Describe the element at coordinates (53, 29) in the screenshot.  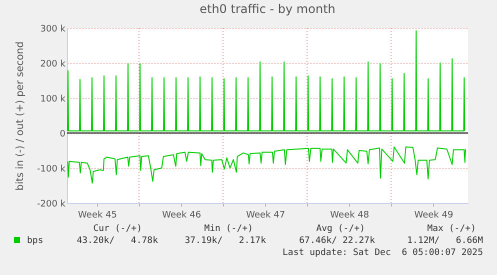
I see `y-tick-label: 300 k` at that location.